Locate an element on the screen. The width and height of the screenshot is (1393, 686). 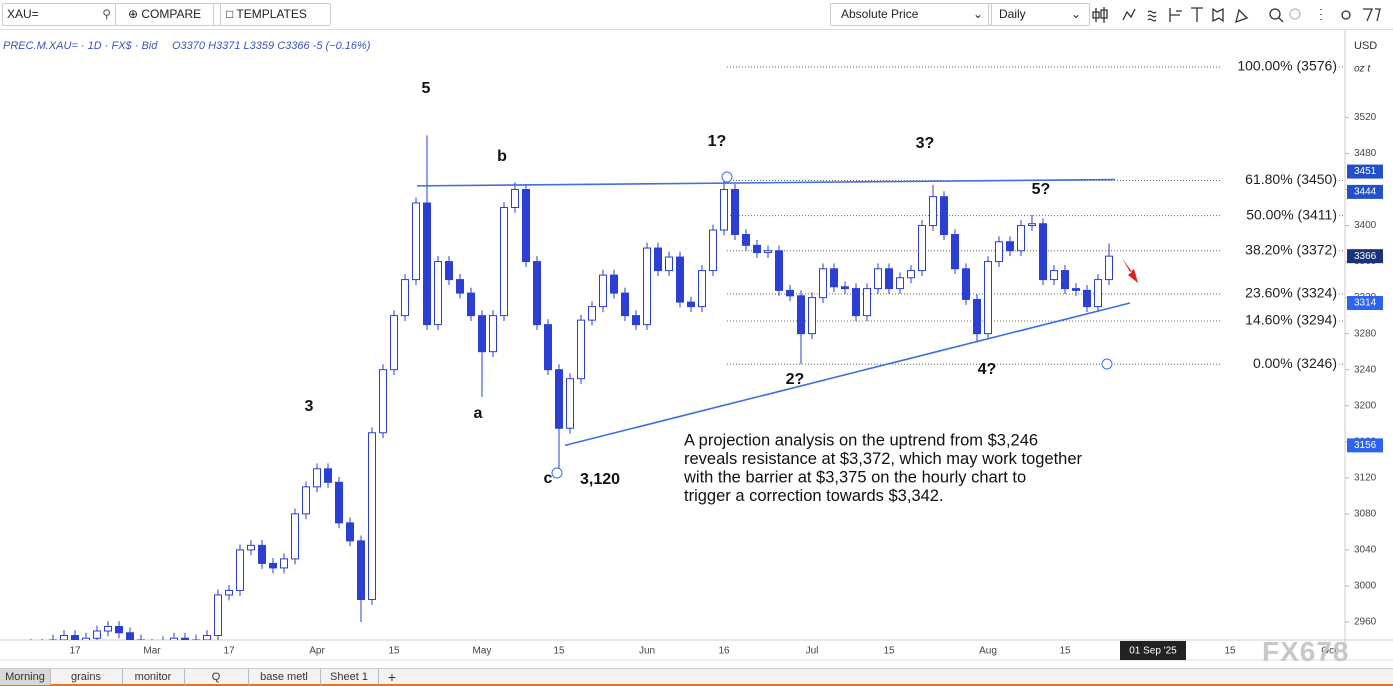
wave-label: 4? is located at coordinates (987, 369).